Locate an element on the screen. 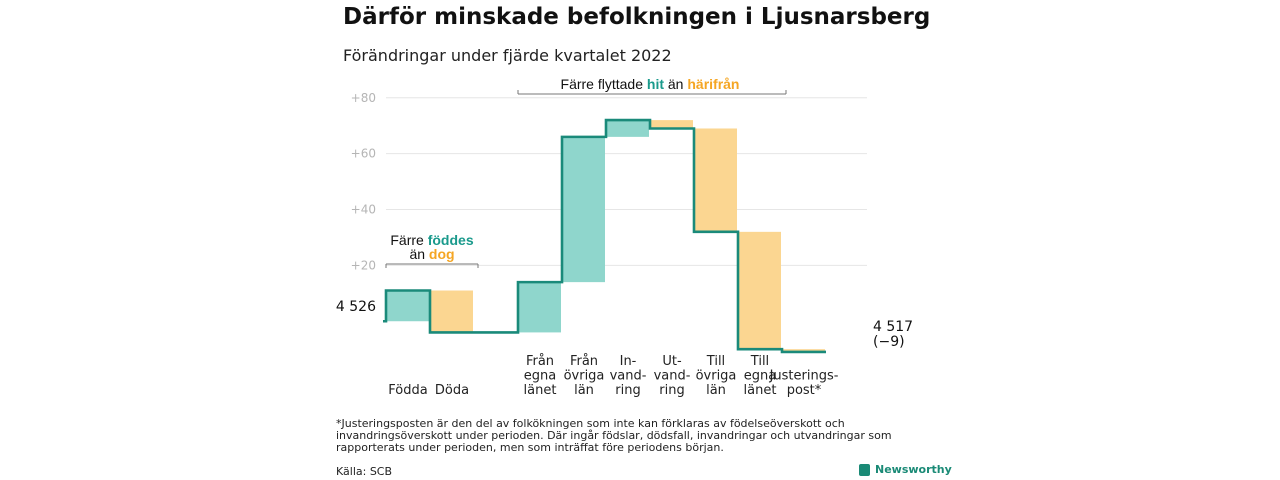 The width and height of the screenshot is (1280, 480). source-label: Källa: SCB is located at coordinates (364, 471).